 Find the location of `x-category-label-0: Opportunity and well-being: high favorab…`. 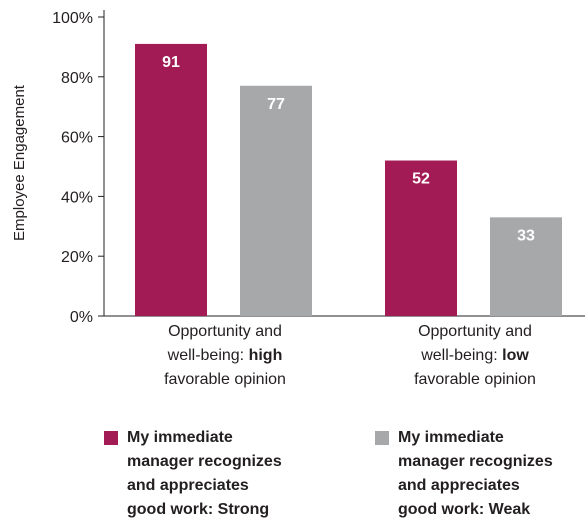

x-category-label-0: Opportunity and well-being: high favorab… is located at coordinates (225, 356).